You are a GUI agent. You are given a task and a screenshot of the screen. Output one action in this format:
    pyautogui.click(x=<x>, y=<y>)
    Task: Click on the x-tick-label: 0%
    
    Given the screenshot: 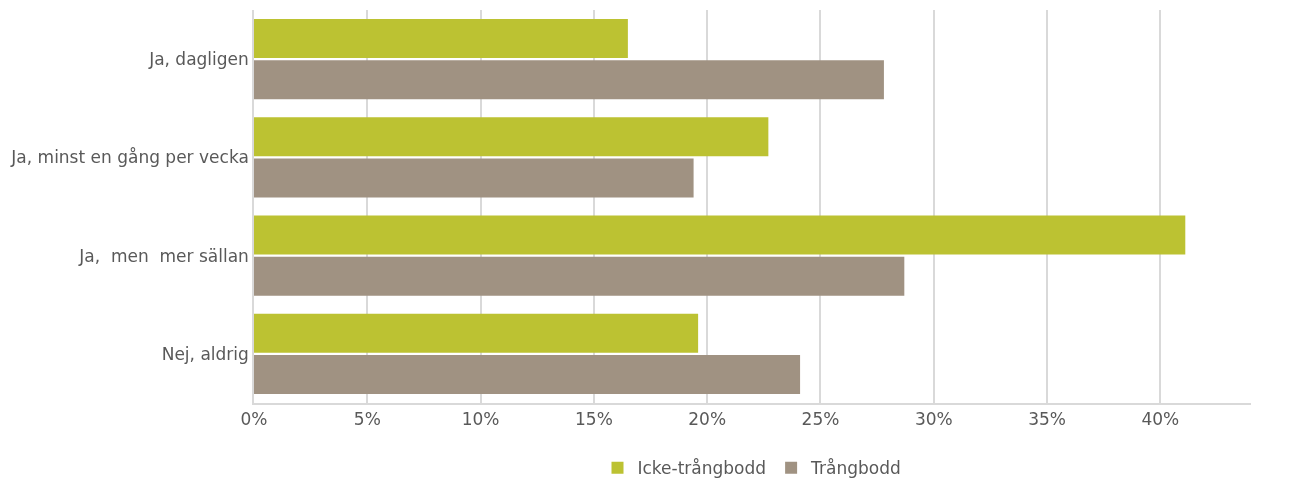 What is the action you would take?
    pyautogui.click(x=254, y=419)
    